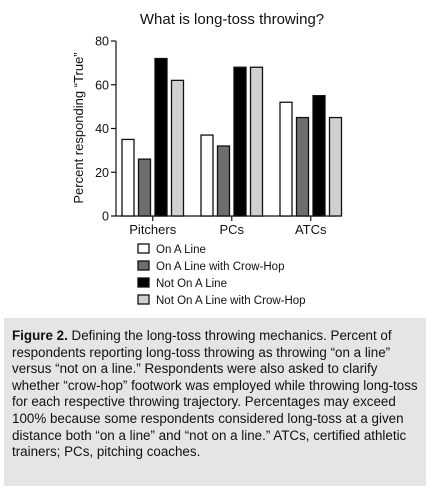 The image size is (430, 488). Describe the element at coordinates (78, 127) in the screenshot. I see `y-axis-label: Percent responding “True”` at that location.